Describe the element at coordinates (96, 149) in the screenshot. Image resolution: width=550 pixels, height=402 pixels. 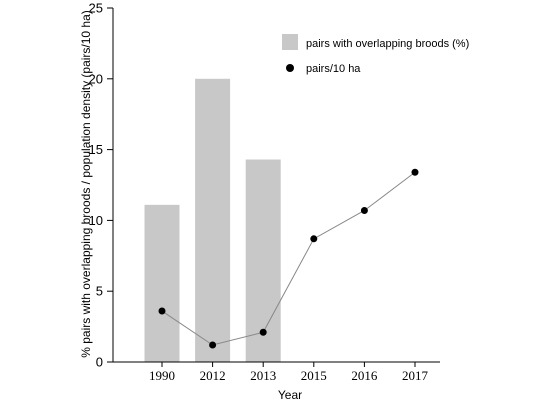
I see `y-tick-label: 15` at that location.